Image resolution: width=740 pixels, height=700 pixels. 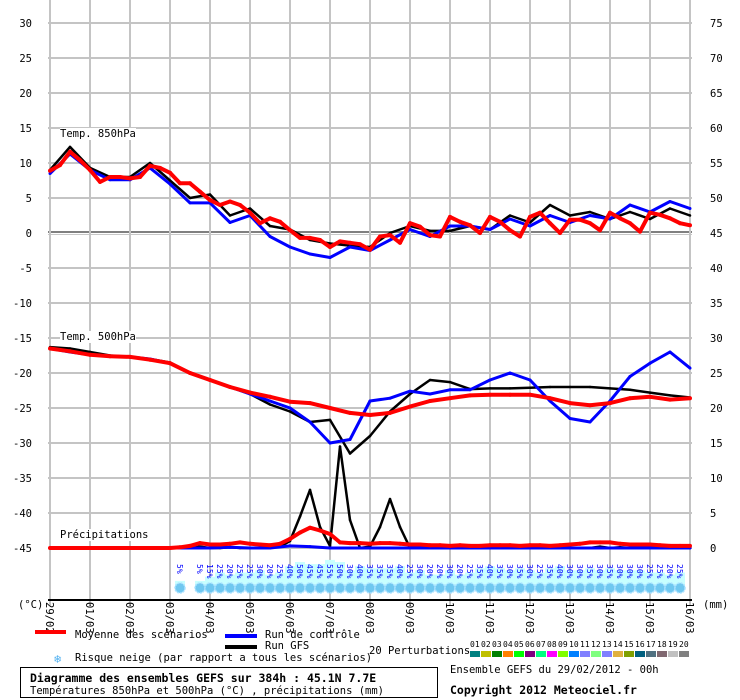 I want to click on date-tick-label: 14/03, so click(x=609, y=618).